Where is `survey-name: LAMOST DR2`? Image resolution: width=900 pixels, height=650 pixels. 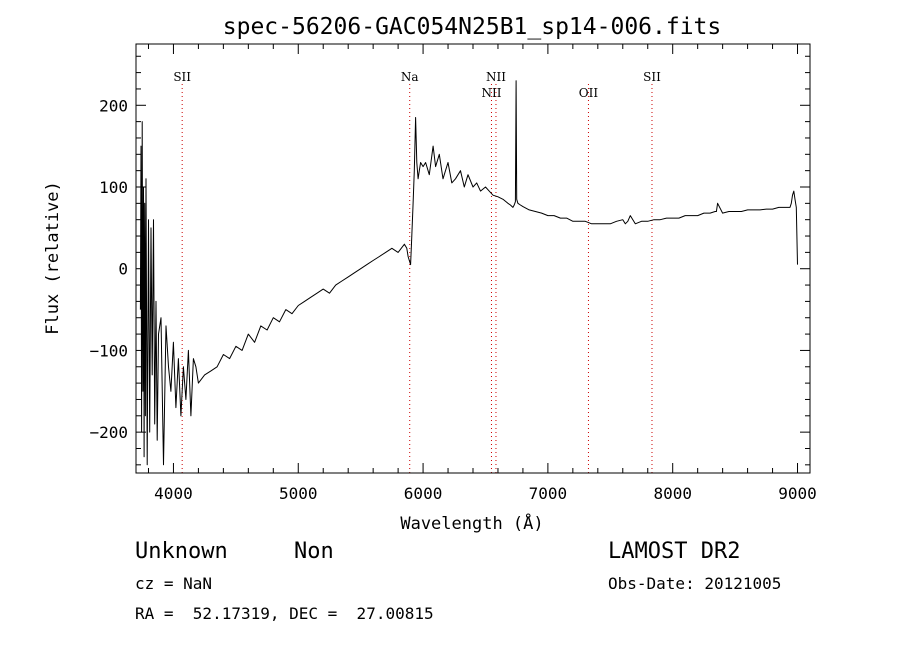 survey-name: LAMOST DR2 is located at coordinates (674, 551).